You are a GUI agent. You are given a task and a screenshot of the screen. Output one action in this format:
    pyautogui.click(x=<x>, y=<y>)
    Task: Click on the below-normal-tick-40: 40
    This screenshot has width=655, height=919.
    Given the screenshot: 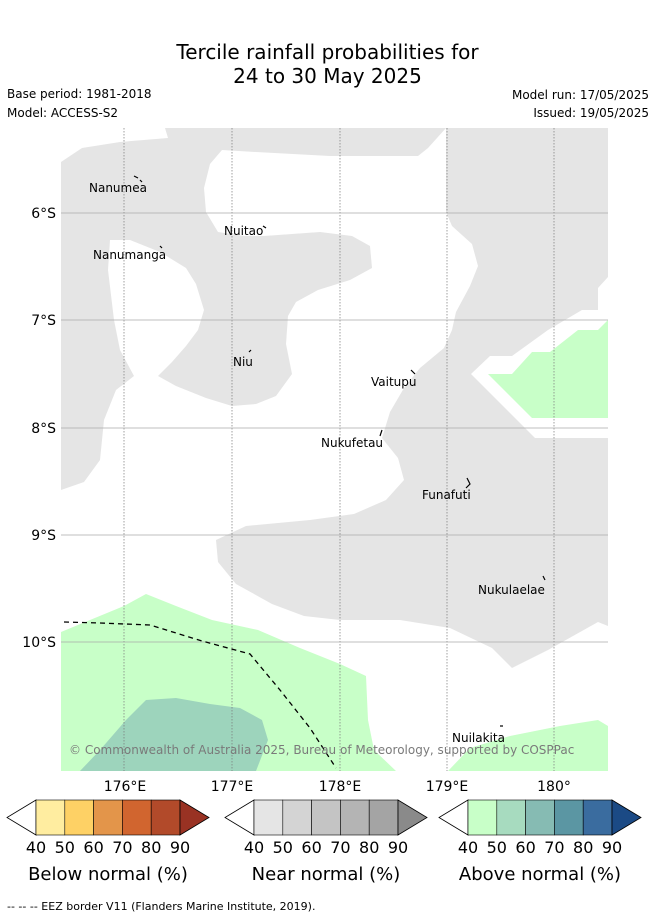 What is the action you would take?
    pyautogui.click(x=36, y=847)
    